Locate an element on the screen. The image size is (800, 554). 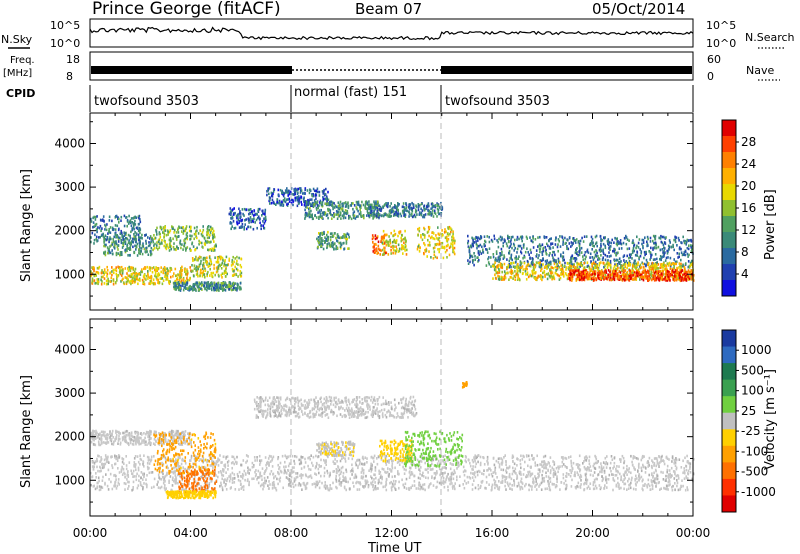
date-label: 05/Oct/2014 is located at coordinates (638, 9).